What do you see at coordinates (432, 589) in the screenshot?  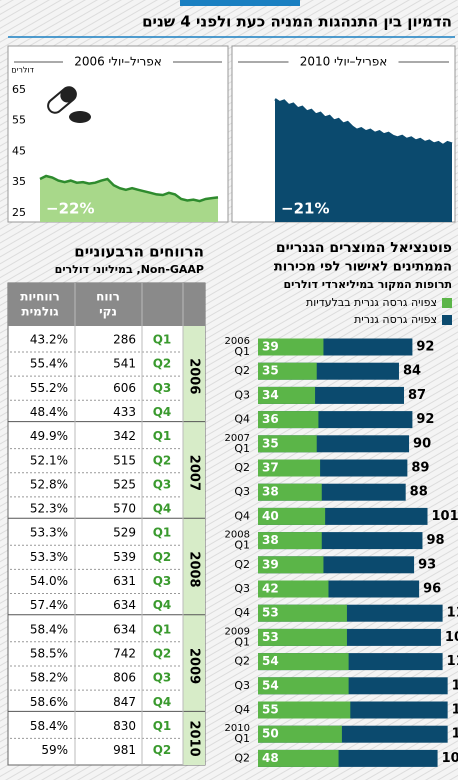 I see `value-label: 96` at bounding box center [432, 589].